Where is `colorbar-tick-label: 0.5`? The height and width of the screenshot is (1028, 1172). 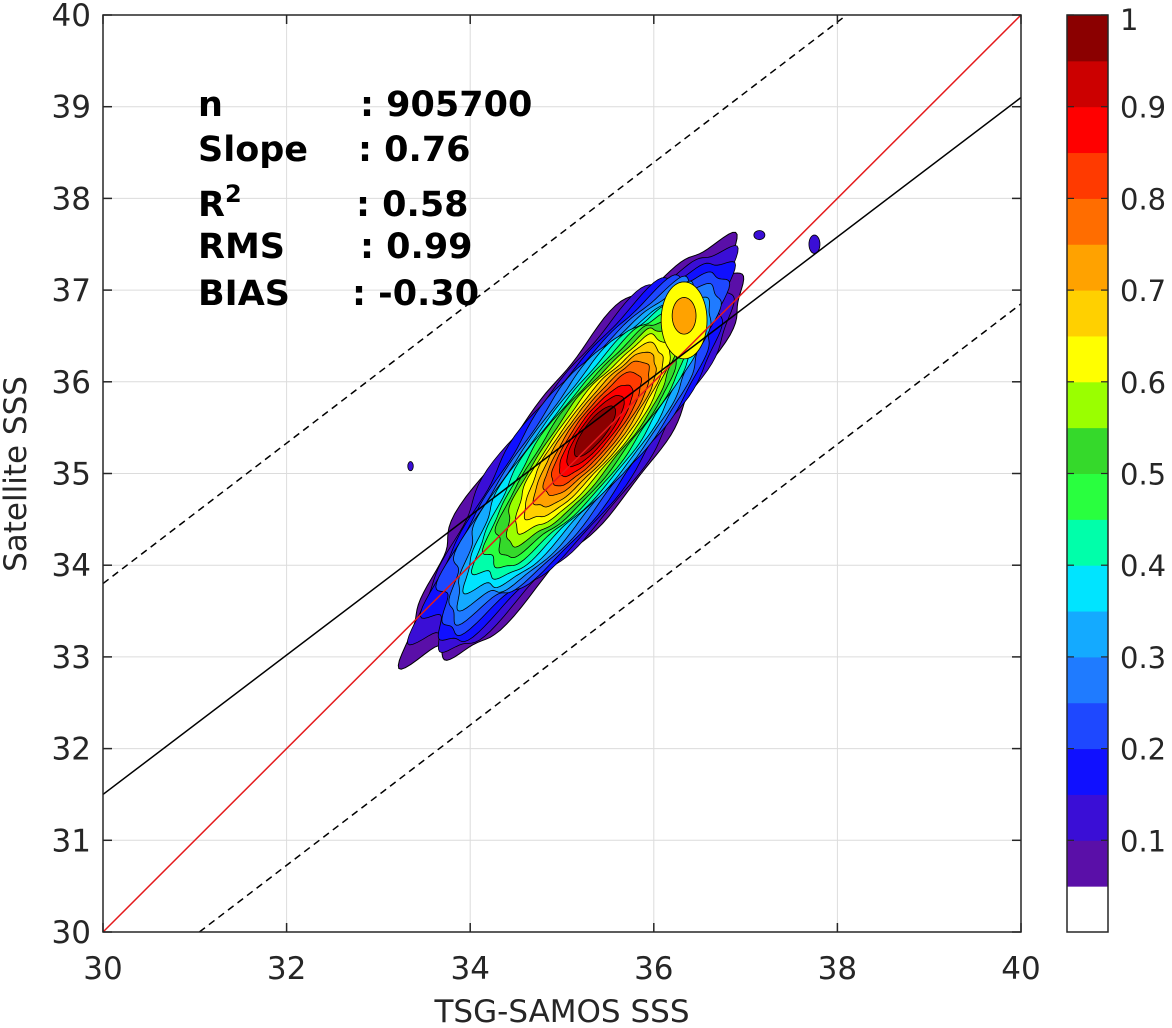
colorbar-tick-label: 0.5 is located at coordinates (1143, 475).